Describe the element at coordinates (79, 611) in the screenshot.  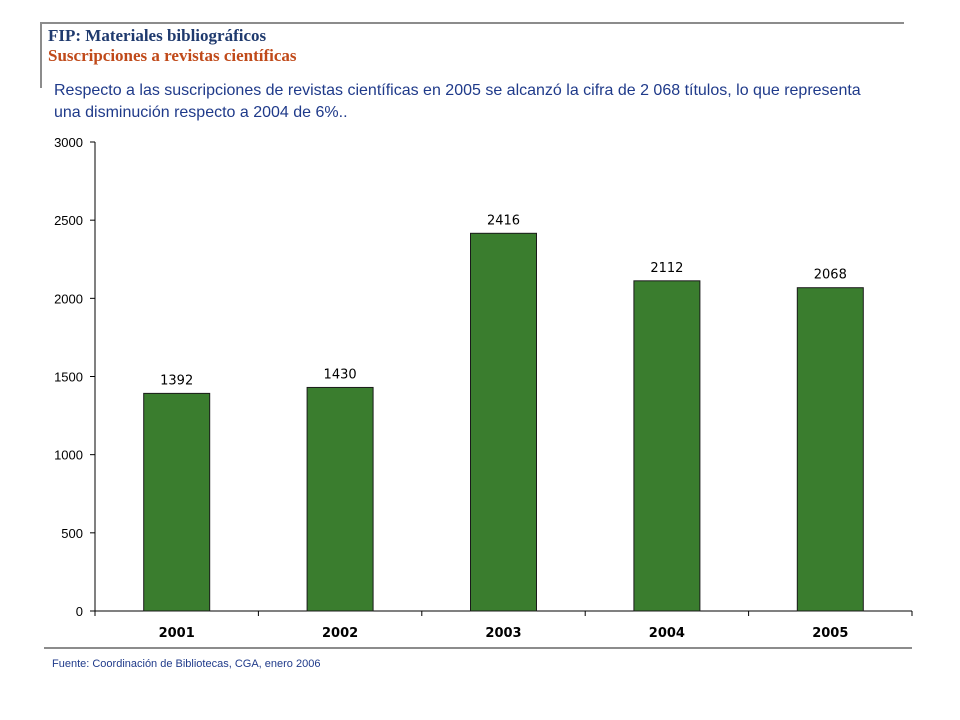
I see `y-tick-label: 0` at that location.